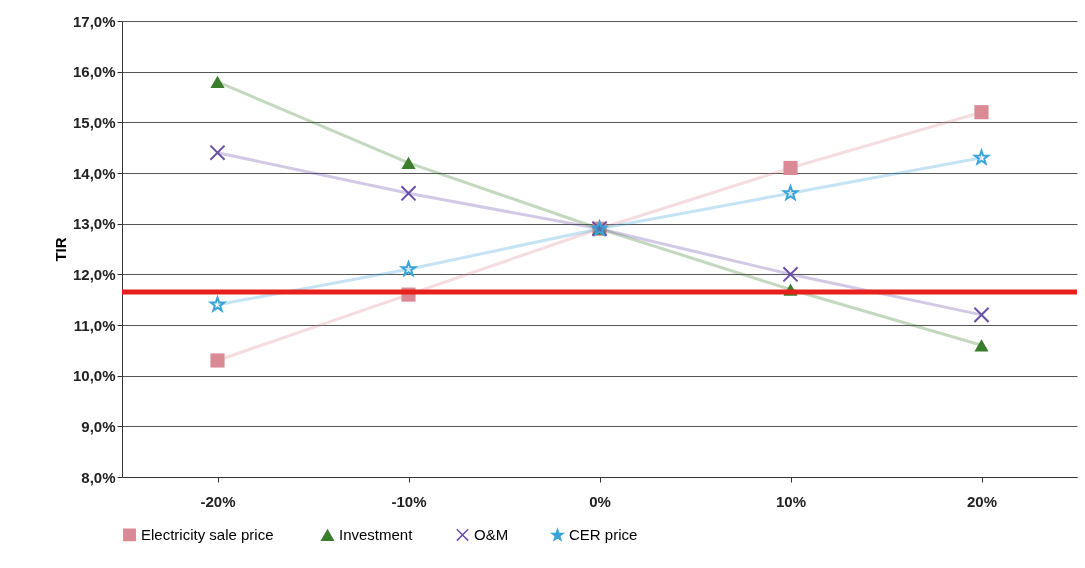 The width and height of the screenshot is (1085, 568). I want to click on y-tick-label: 17,0%, so click(94, 21).